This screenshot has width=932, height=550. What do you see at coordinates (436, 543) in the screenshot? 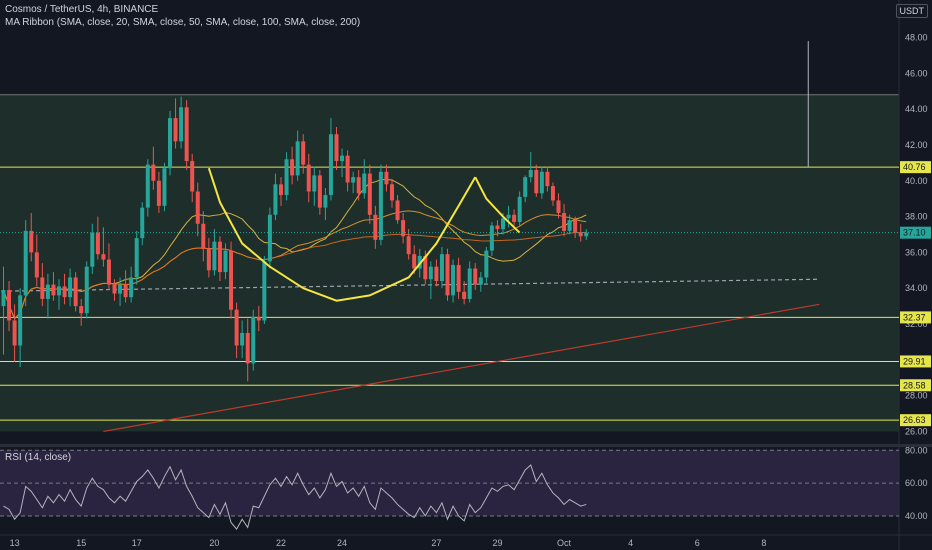
I see `x-tick-label: 27` at bounding box center [436, 543].